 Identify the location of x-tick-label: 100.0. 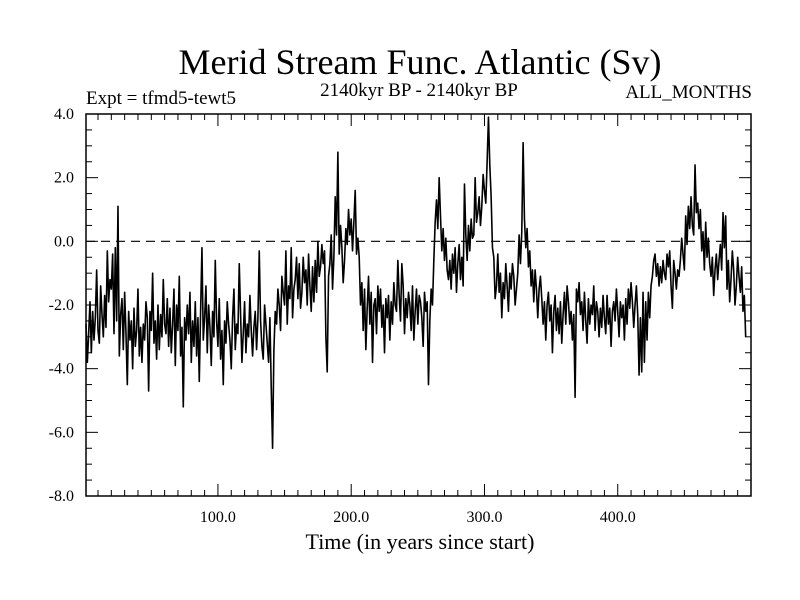
(218, 517).